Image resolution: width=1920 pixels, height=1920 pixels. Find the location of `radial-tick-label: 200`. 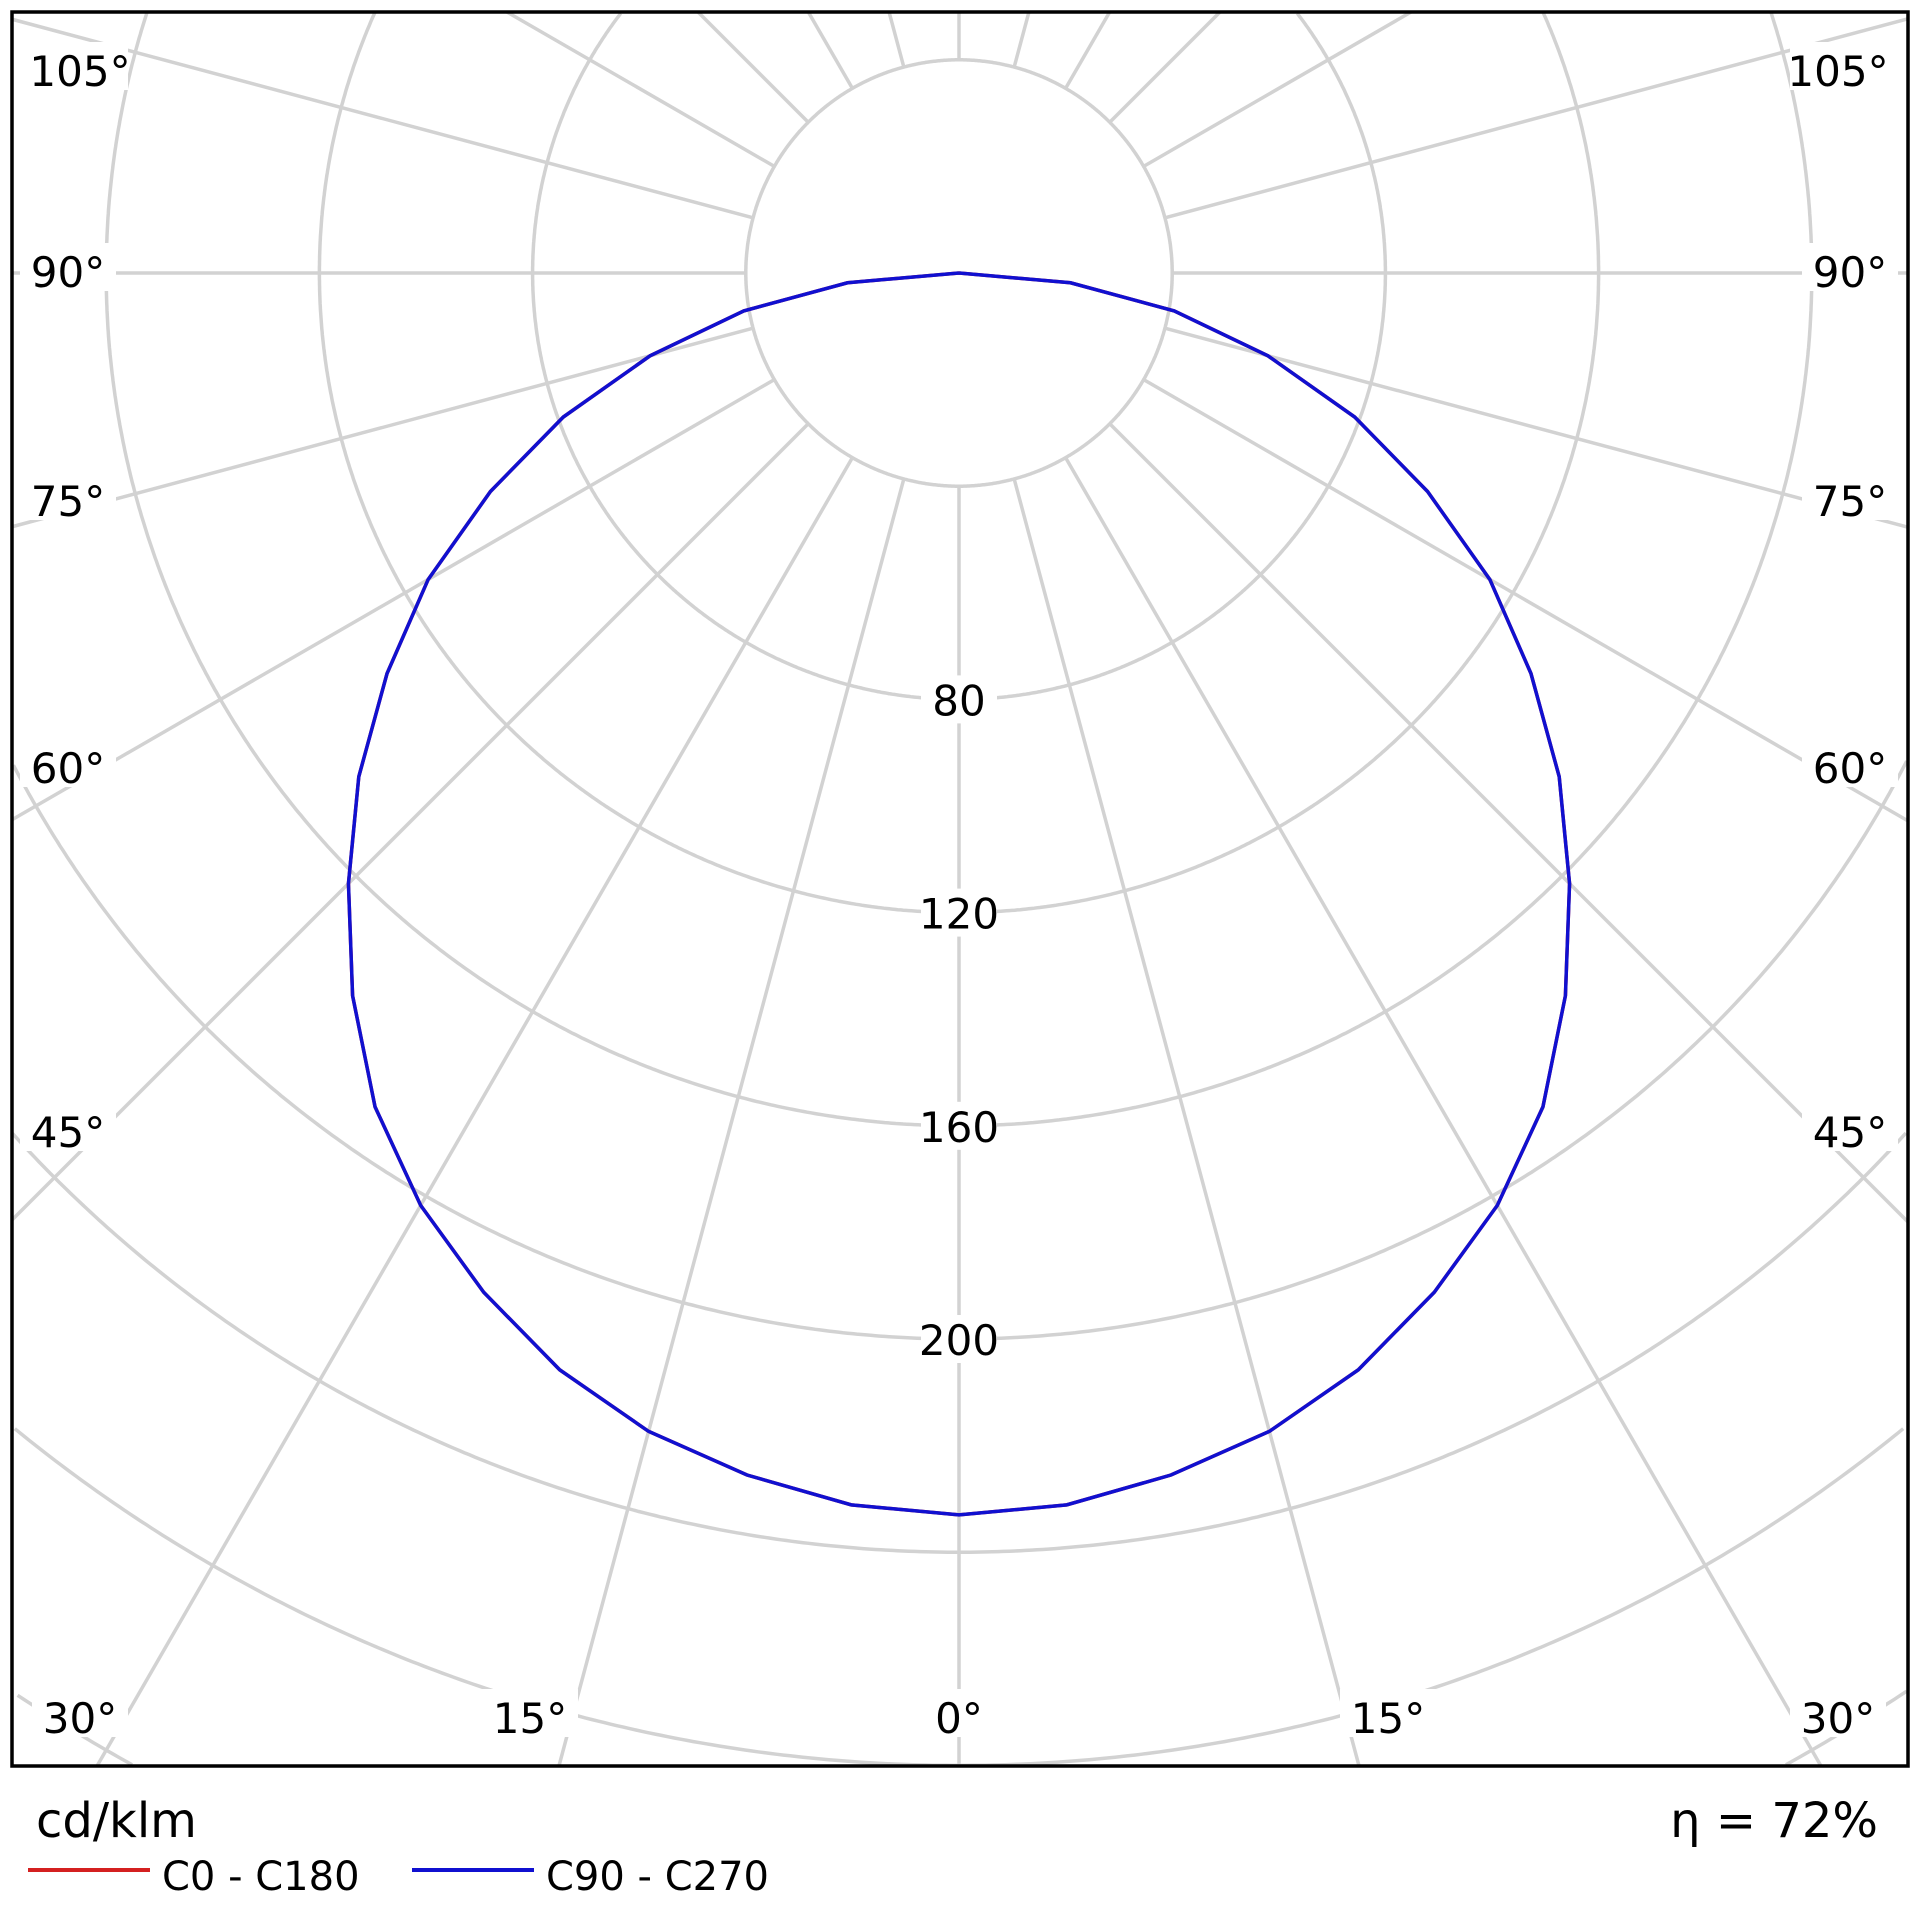

radial-tick-label: 200 is located at coordinates (959, 1340).